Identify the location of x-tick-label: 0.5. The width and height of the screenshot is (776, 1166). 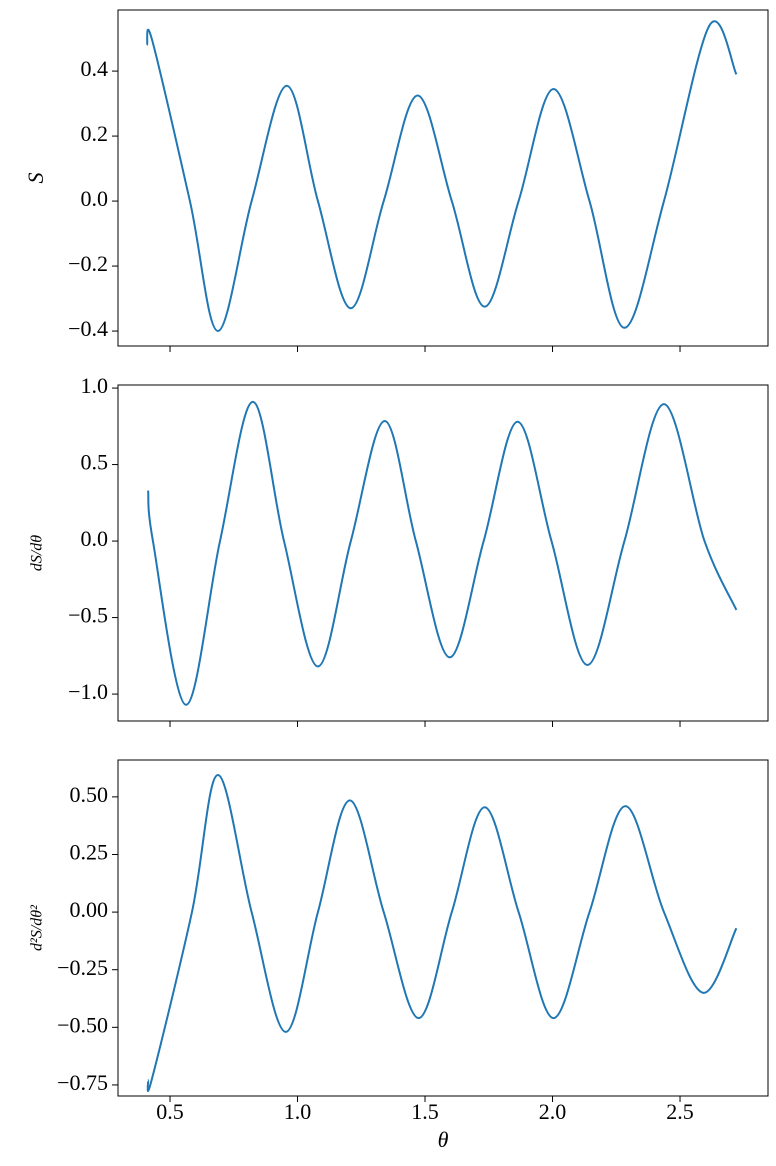
(170, 1111).